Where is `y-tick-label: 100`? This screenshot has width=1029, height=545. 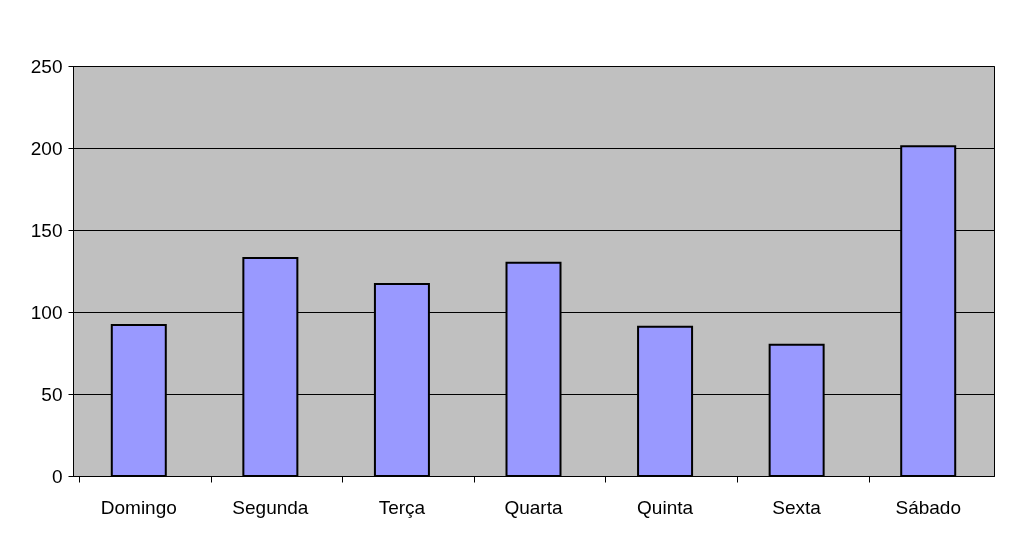
y-tick-label: 100 is located at coordinates (46, 312).